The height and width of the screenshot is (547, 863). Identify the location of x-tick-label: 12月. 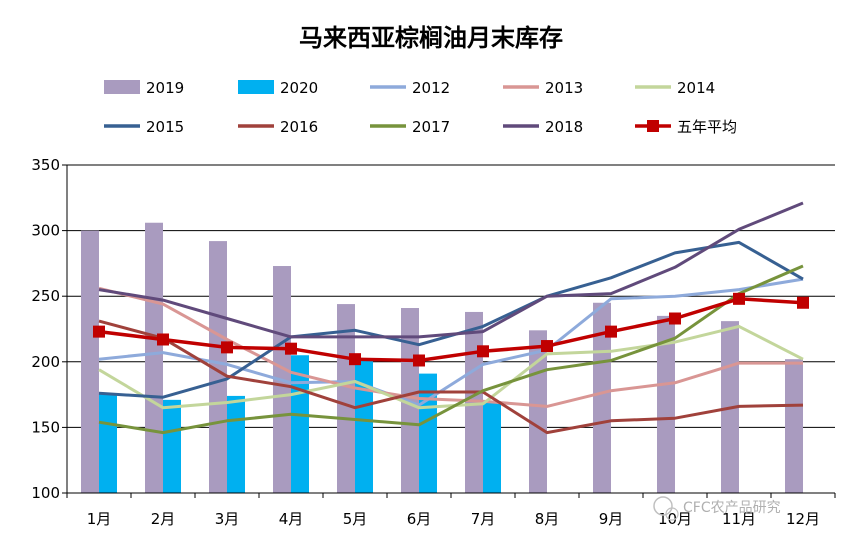
(803, 519).